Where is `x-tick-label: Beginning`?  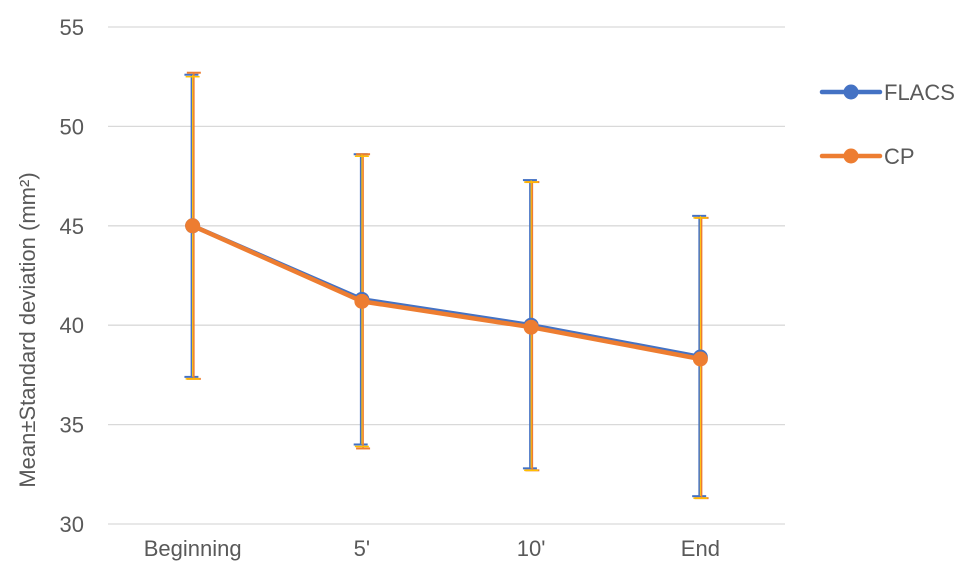
x-tick-label: Beginning is located at coordinates (193, 548).